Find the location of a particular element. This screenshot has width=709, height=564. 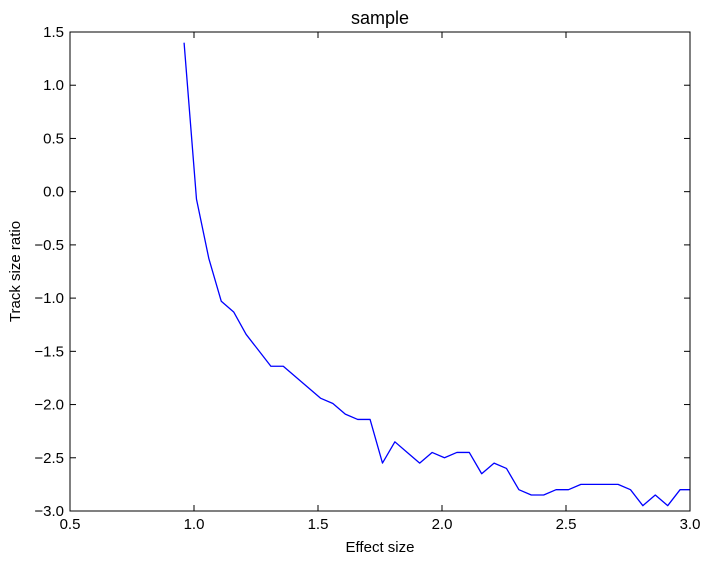

y-tick-label: −3.0 is located at coordinates (49, 511).